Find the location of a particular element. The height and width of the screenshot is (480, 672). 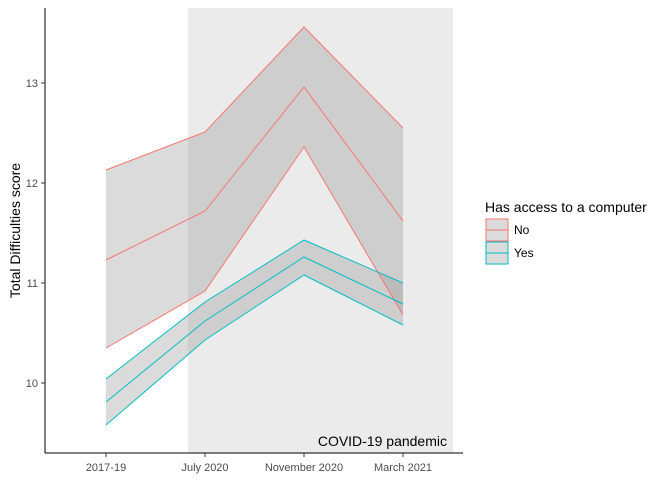

legend-item-no: No is located at coordinates (507, 230).